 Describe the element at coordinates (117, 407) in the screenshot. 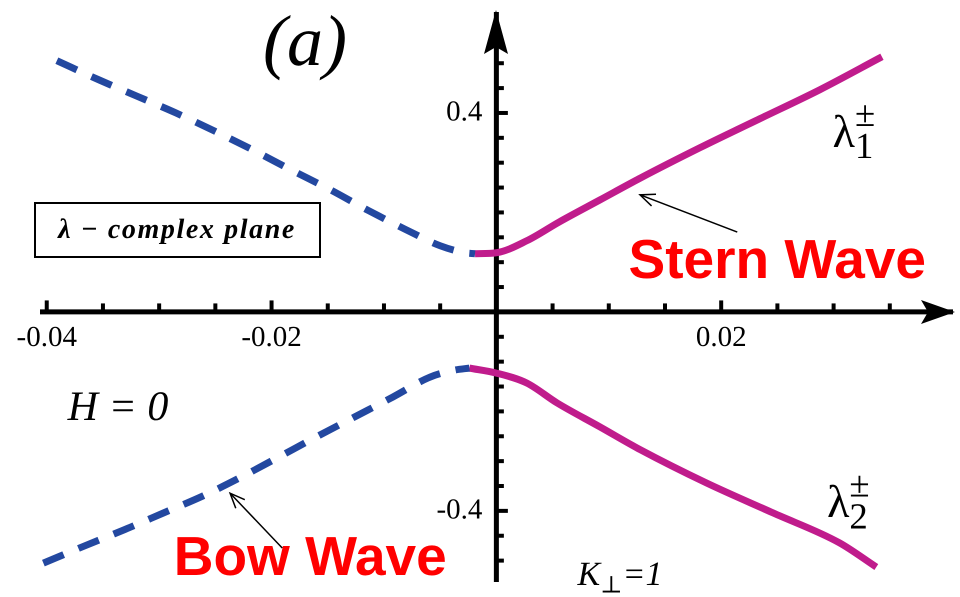

I see `annotation: H = 0` at that location.